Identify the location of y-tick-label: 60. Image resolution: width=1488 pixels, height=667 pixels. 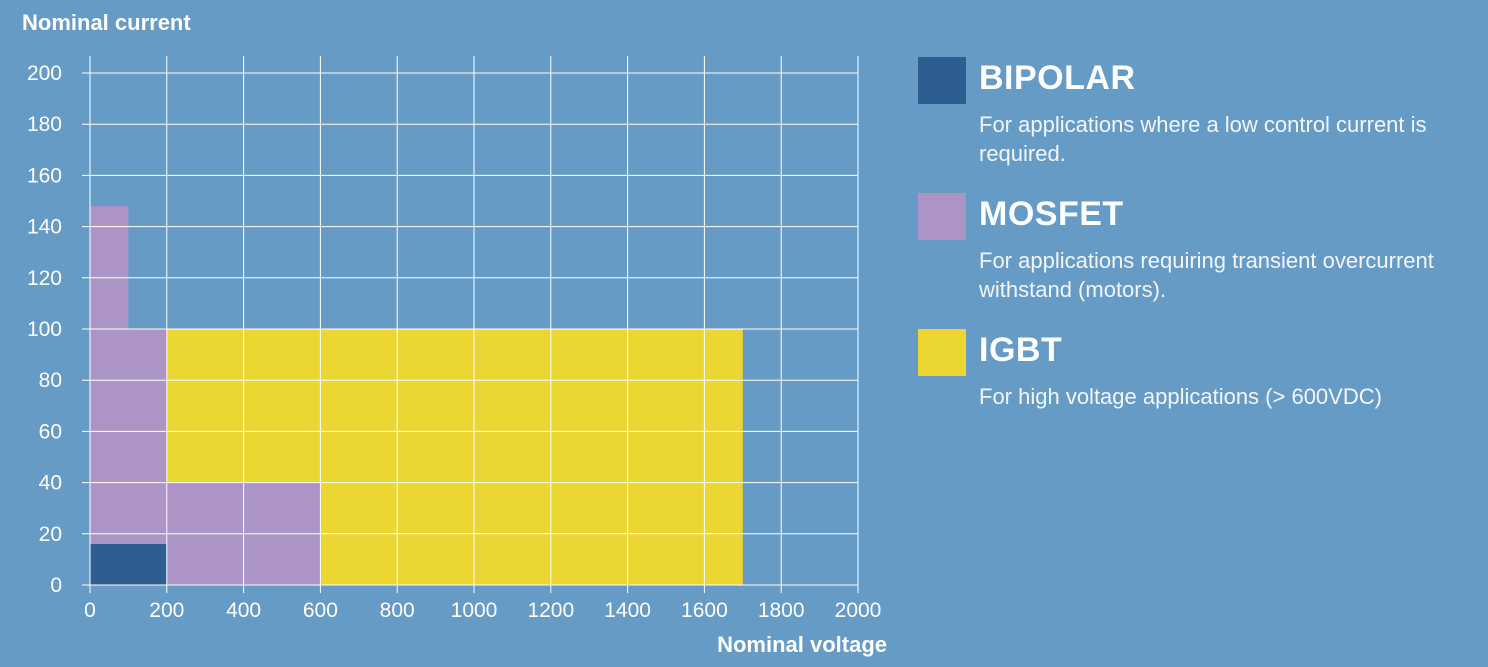
(50, 431).